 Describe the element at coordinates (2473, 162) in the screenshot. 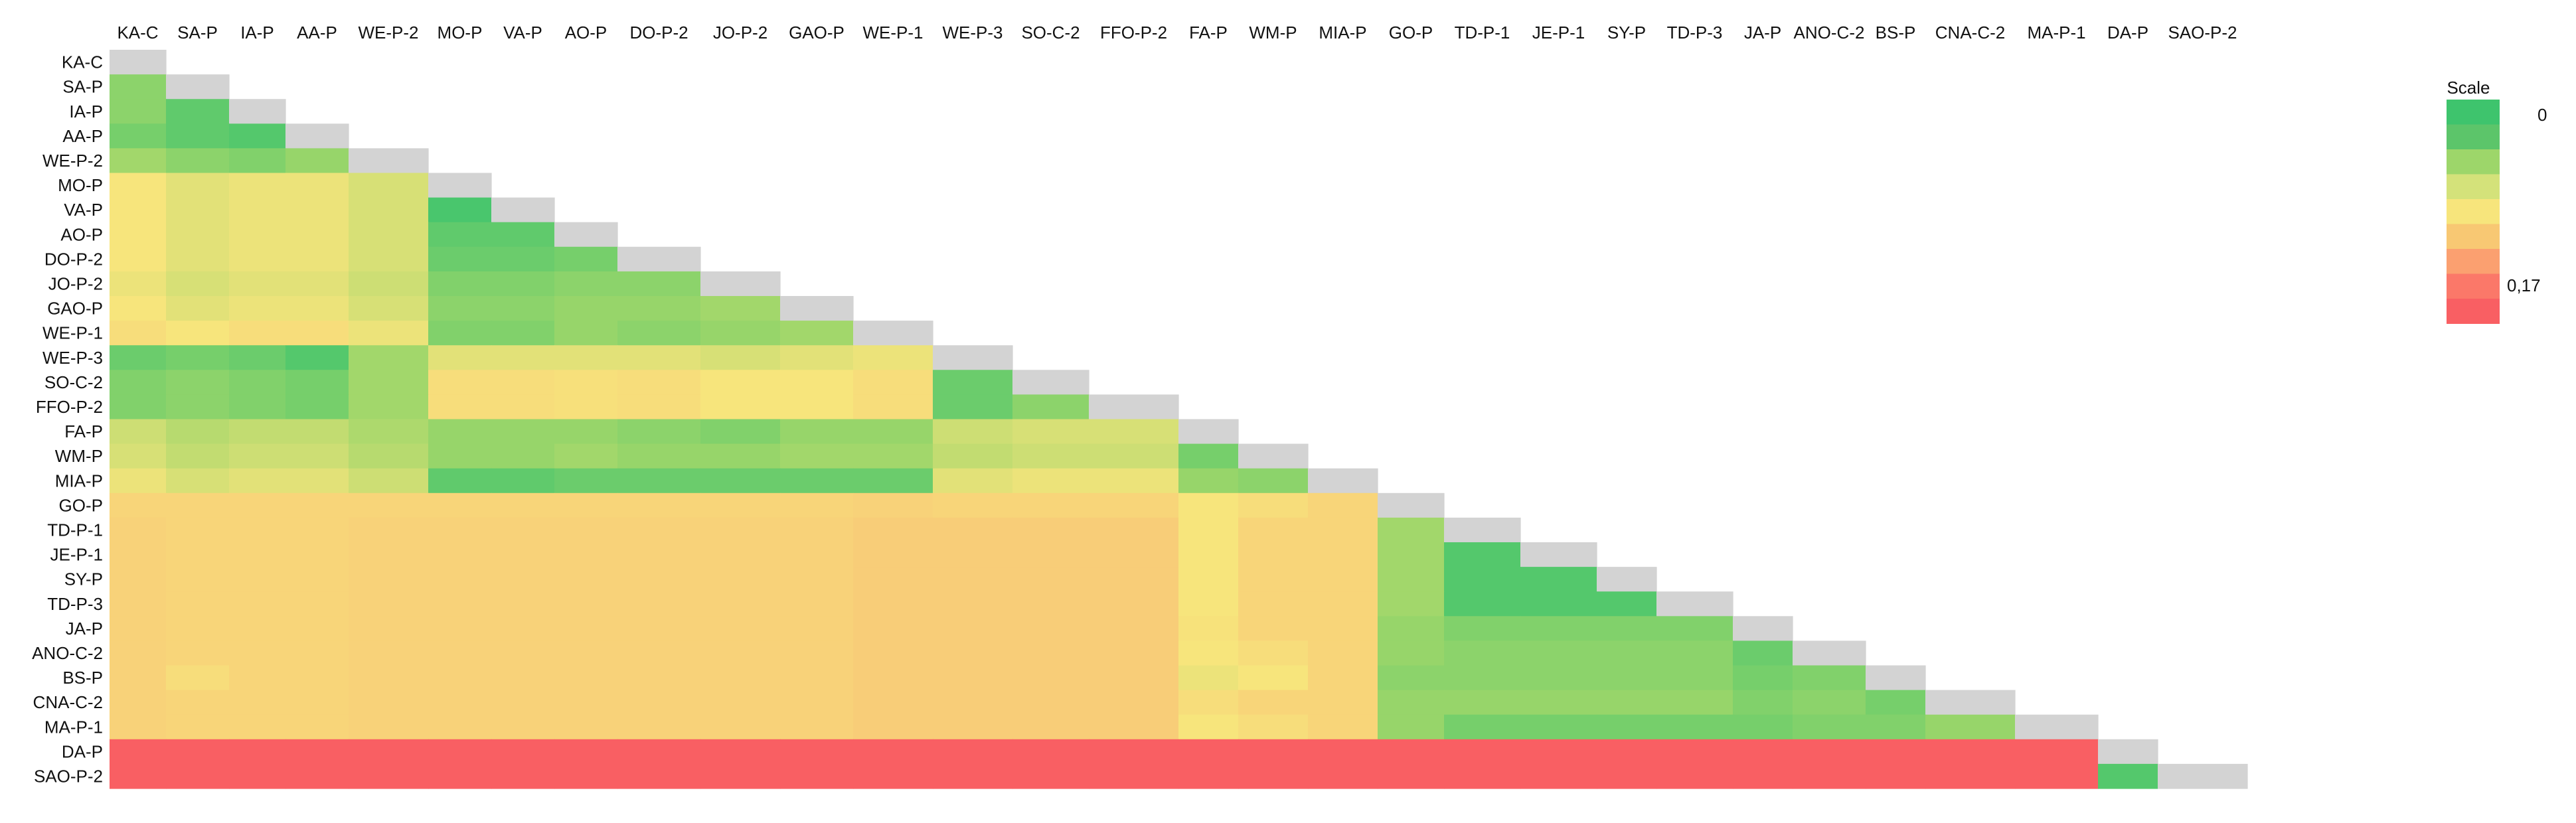

I see `scale-swatch` at that location.